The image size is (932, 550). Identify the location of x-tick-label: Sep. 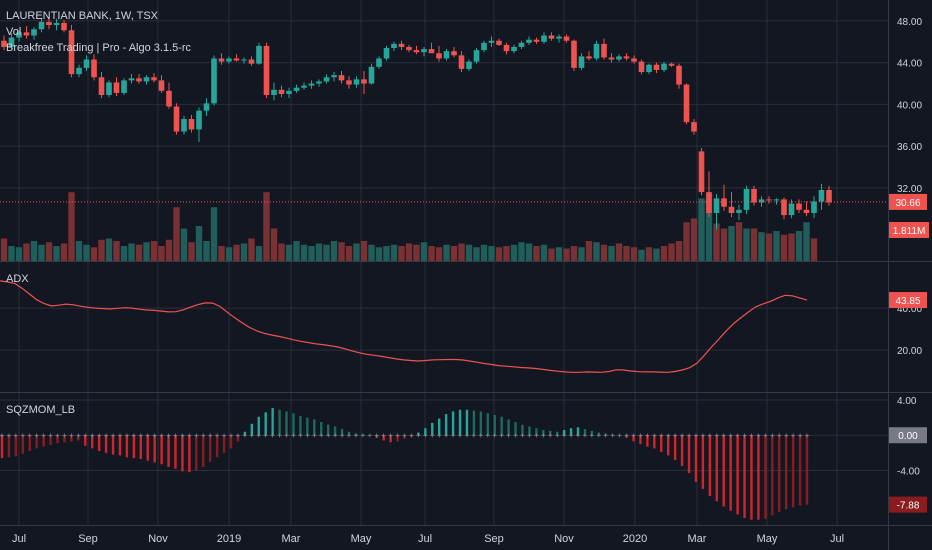
(88, 539).